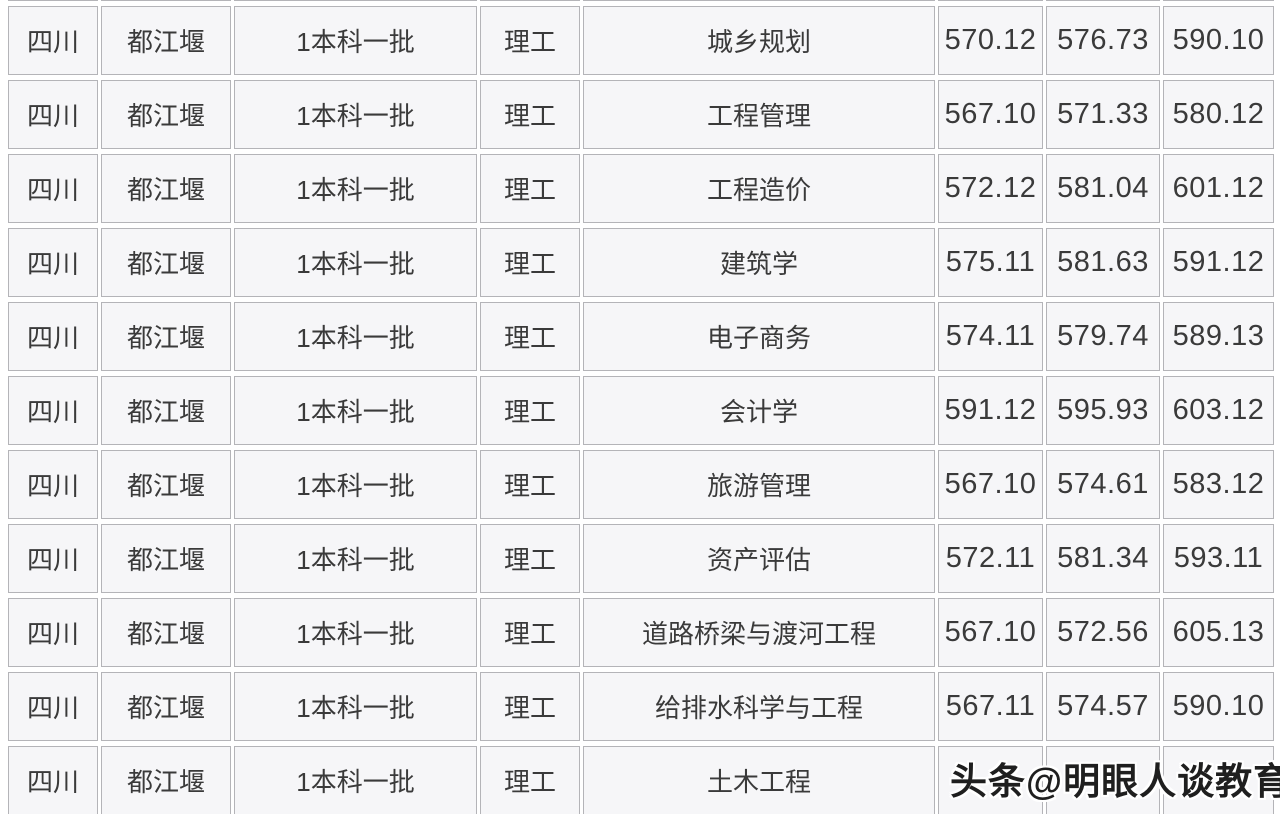  What do you see at coordinates (990, 262) in the screenshot?
I see `cell-score-min: 575.11` at bounding box center [990, 262].